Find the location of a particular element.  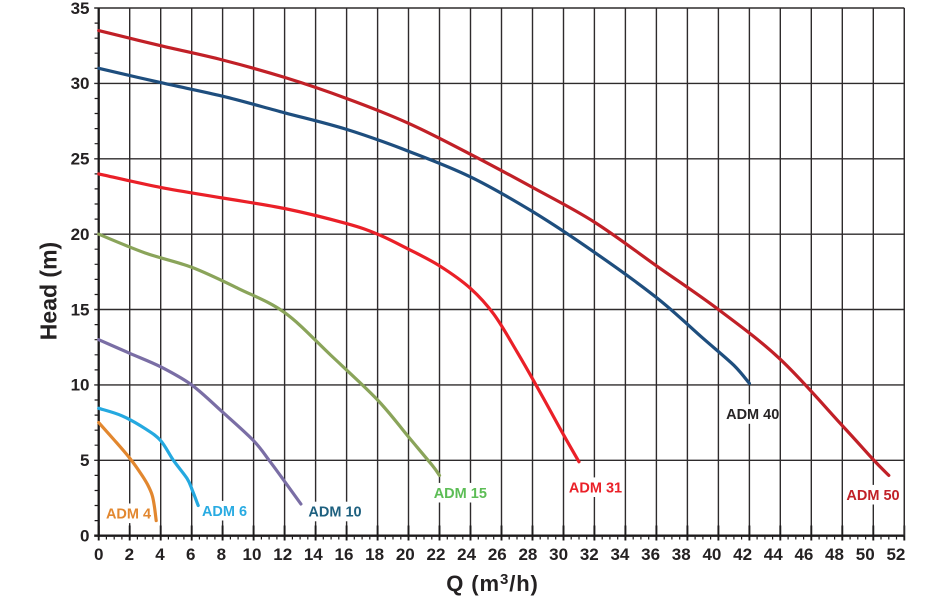

svg-text: 16 is located at coordinates (344, 554).